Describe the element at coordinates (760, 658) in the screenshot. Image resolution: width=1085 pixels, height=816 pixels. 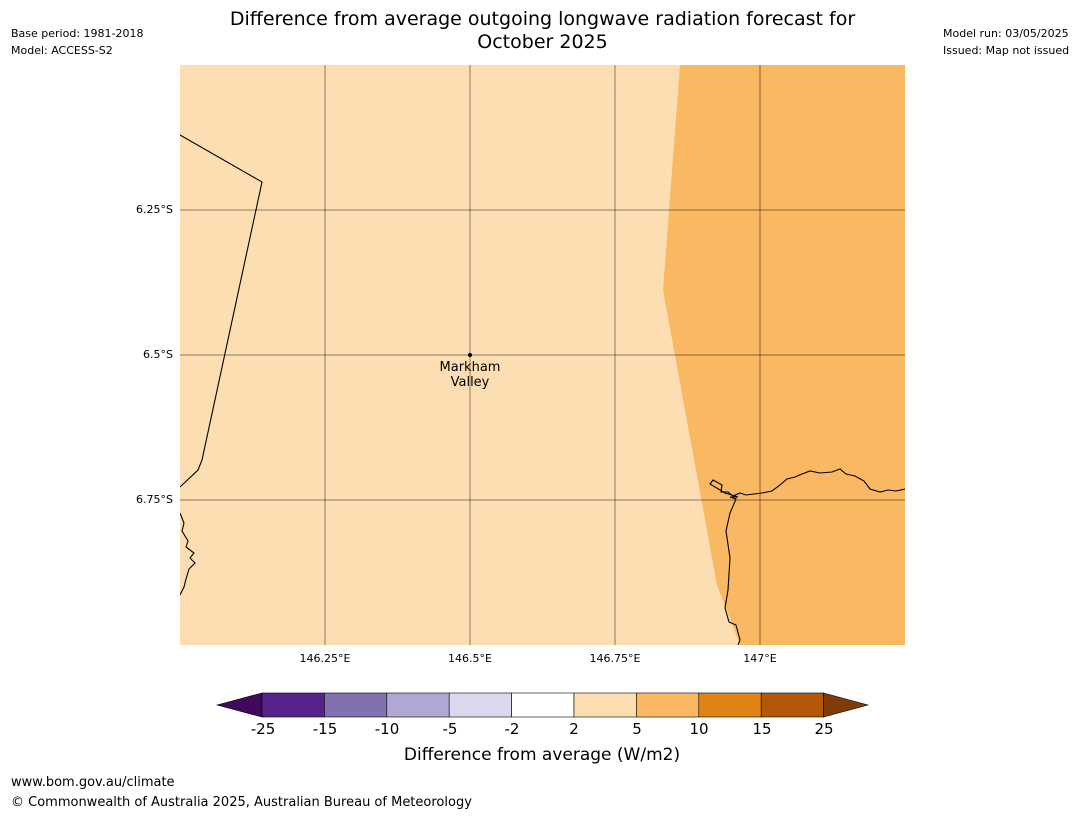
I see `x-tick-label-147: 147°E` at that location.